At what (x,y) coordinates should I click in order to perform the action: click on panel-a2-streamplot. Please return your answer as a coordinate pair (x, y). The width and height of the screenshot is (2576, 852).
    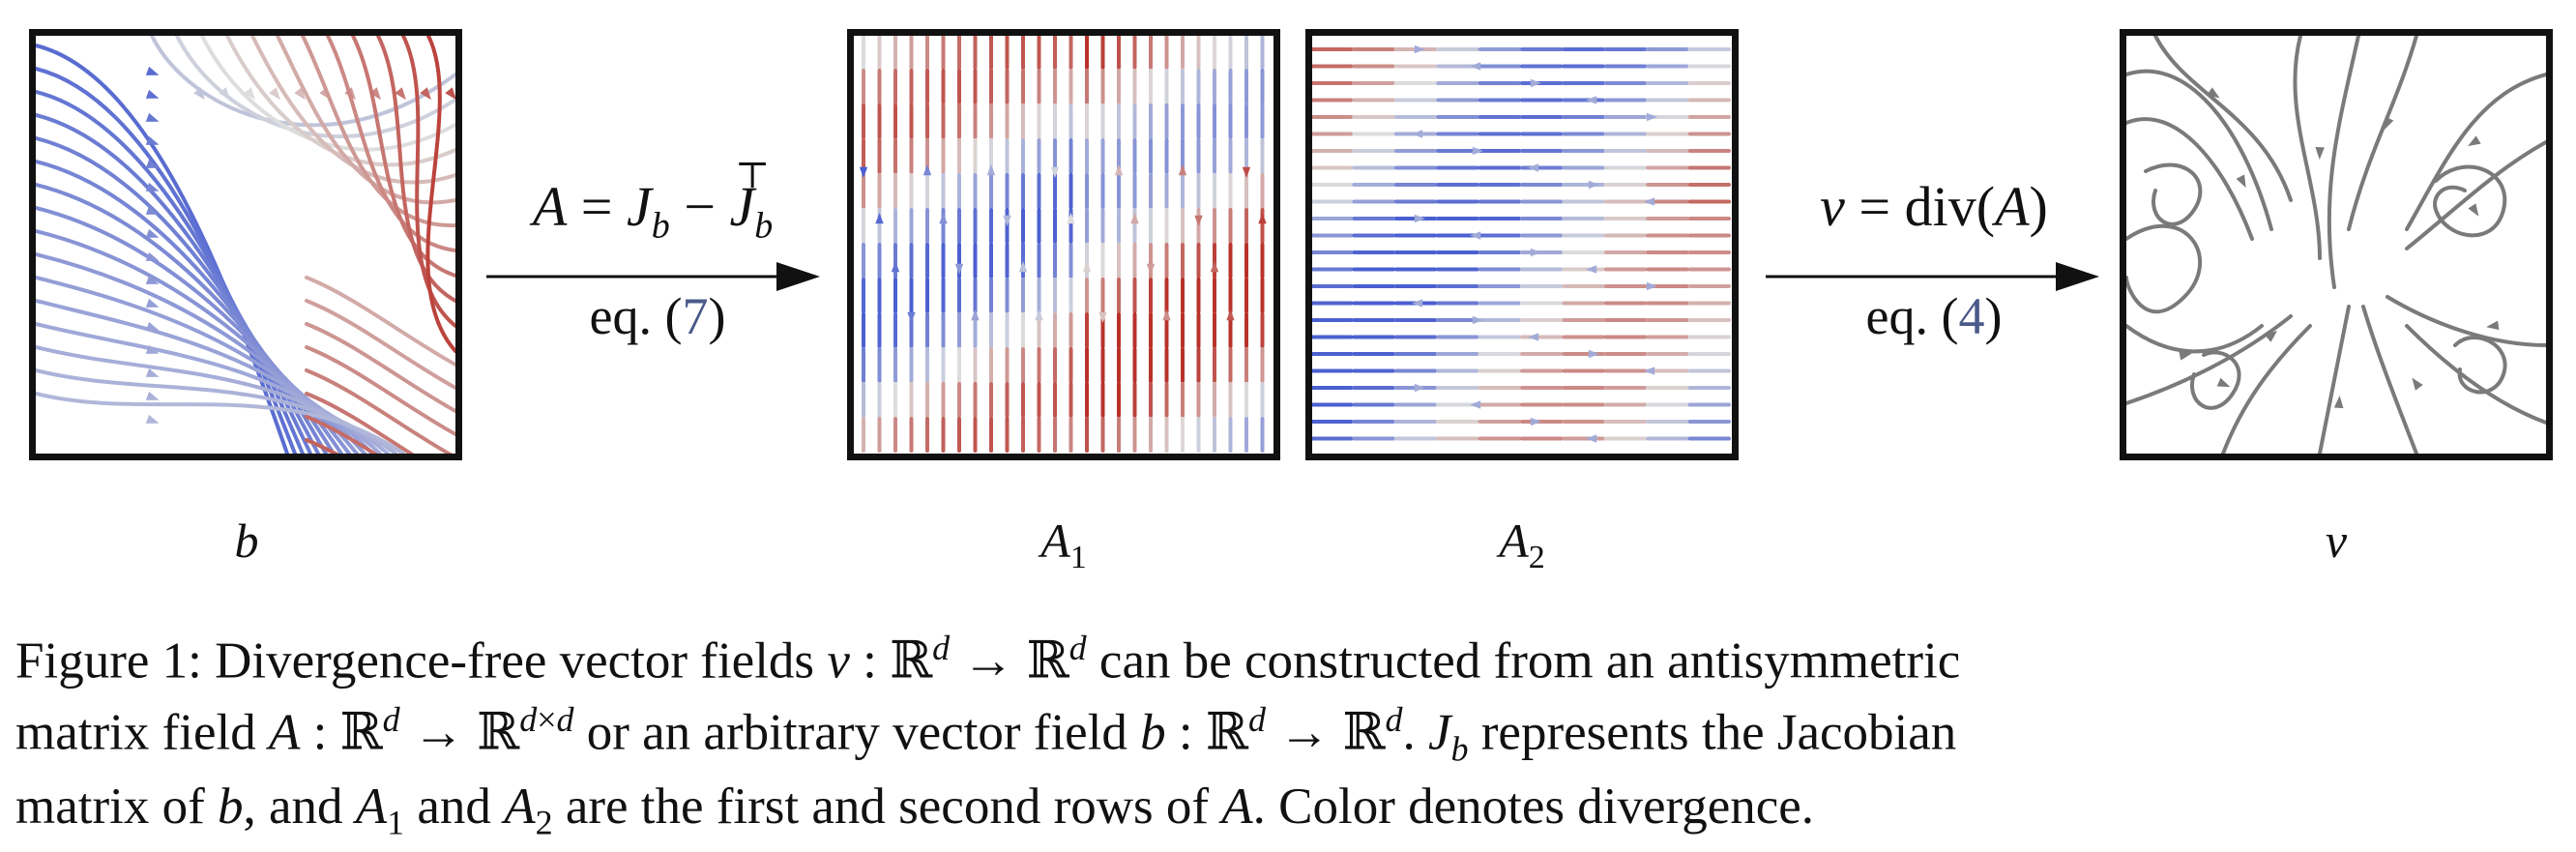
    Looking at the image, I should click on (1522, 244).